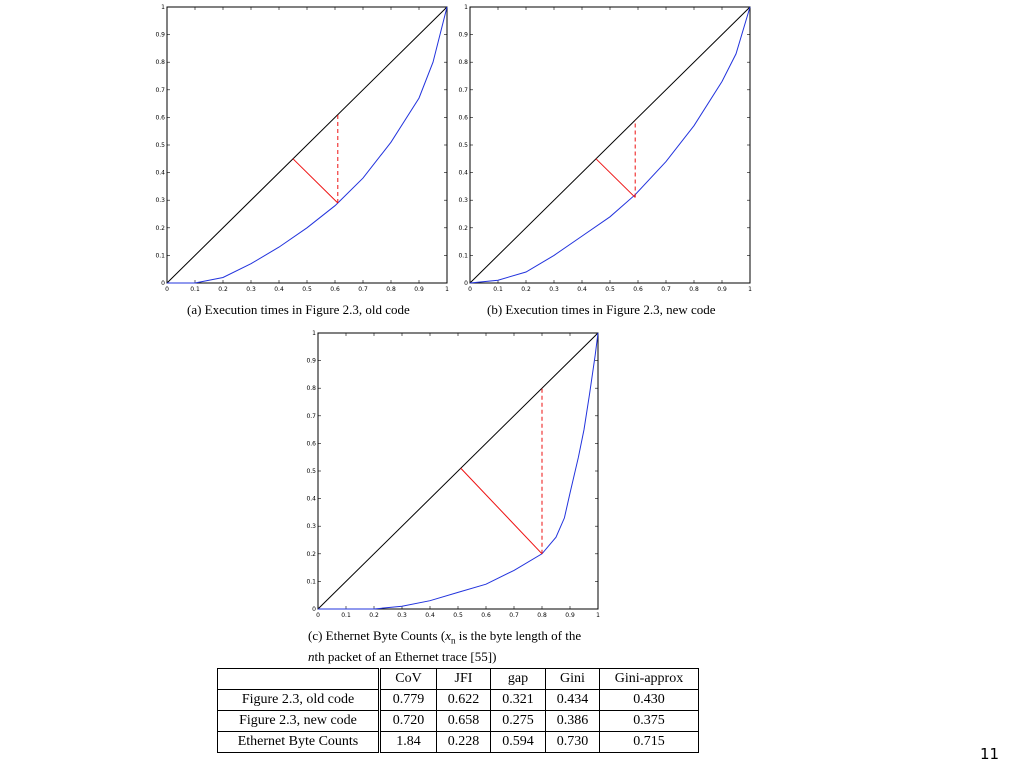 Image resolution: width=1024 pixels, height=768 pixels. What do you see at coordinates (518, 700) in the screenshot?
I see `table-cell: 0.321` at bounding box center [518, 700].